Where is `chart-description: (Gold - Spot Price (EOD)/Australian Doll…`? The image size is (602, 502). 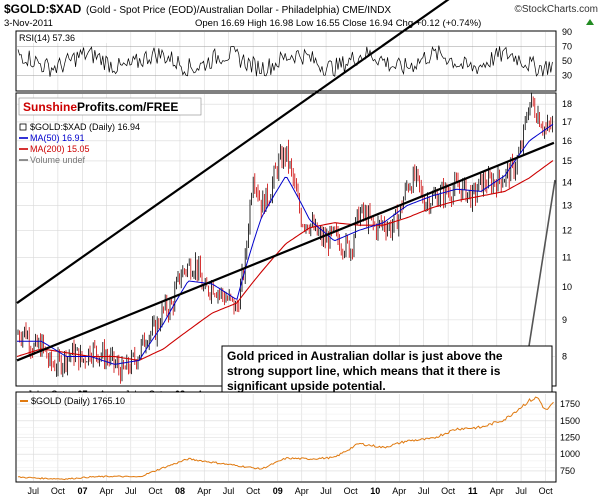
chart-description: (Gold - Spot Price (EOD)/Australian Doll… is located at coordinates (238, 10).